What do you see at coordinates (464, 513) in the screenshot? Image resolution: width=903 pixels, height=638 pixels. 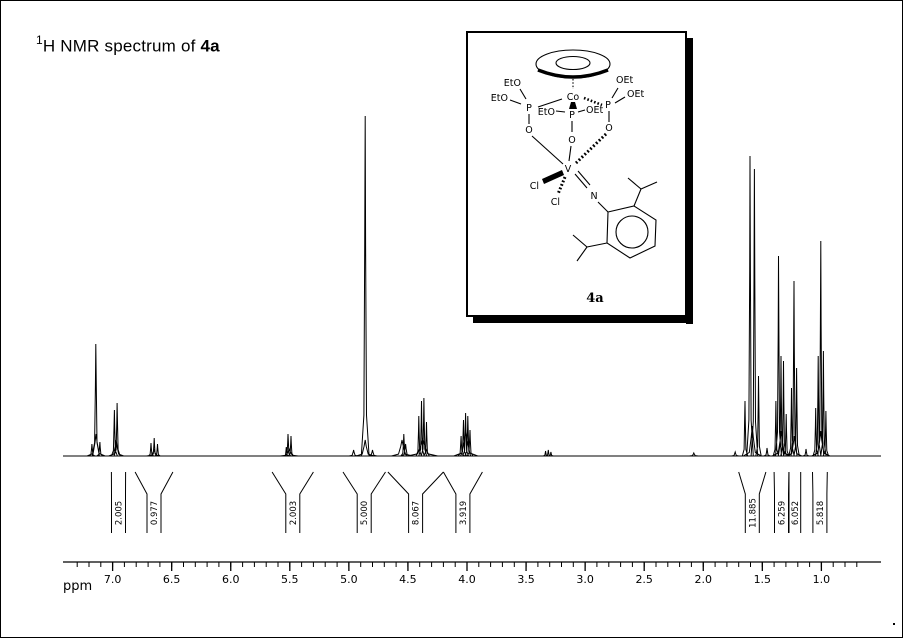 I see `integral-value: 3.919` at bounding box center [464, 513].